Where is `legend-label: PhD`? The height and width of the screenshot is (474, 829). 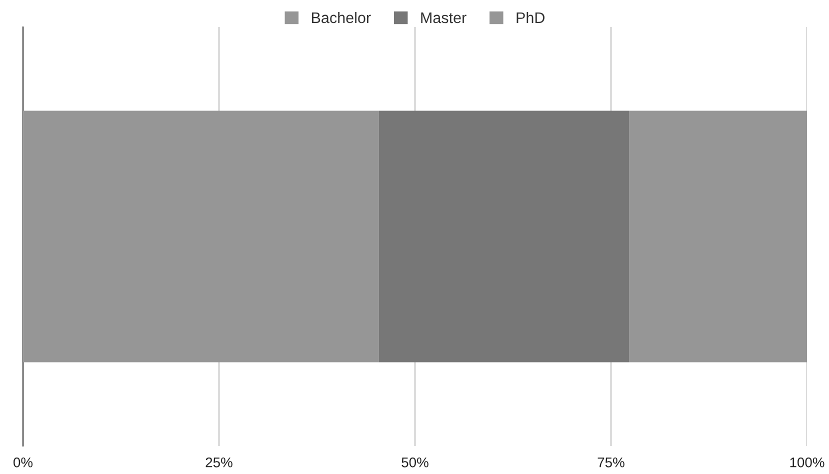 legend-label: PhD is located at coordinates (530, 18).